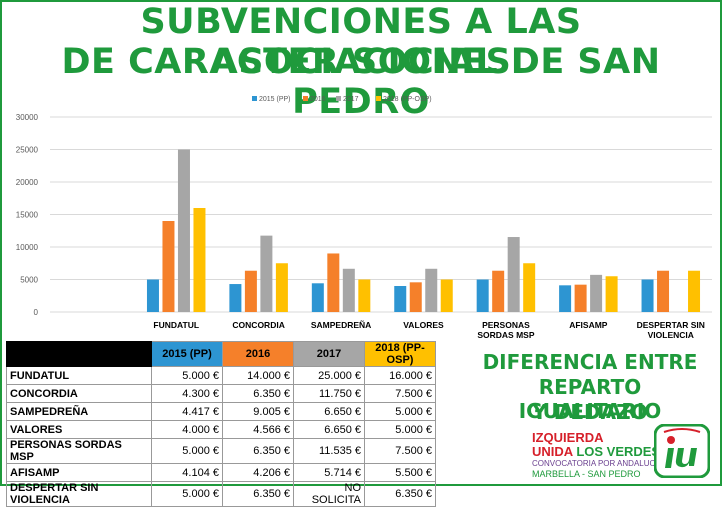 This screenshot has height=507, width=722. Describe the element at coordinates (329, 354) in the screenshot. I see `table-header-2017: 2017` at that location.